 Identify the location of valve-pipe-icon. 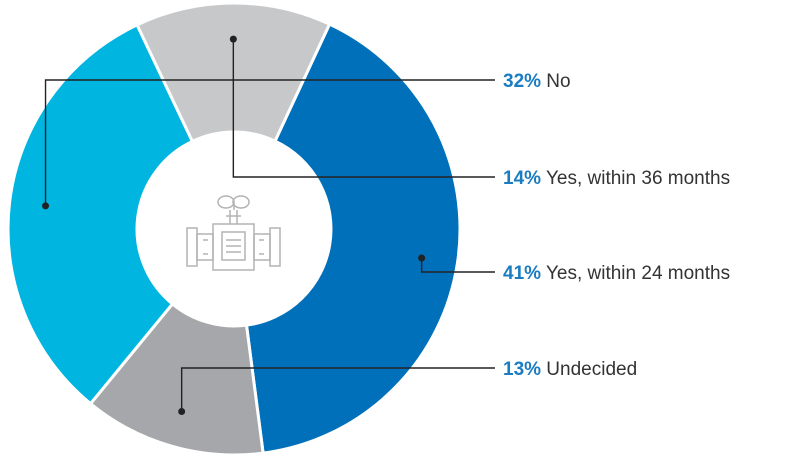
(233, 233).